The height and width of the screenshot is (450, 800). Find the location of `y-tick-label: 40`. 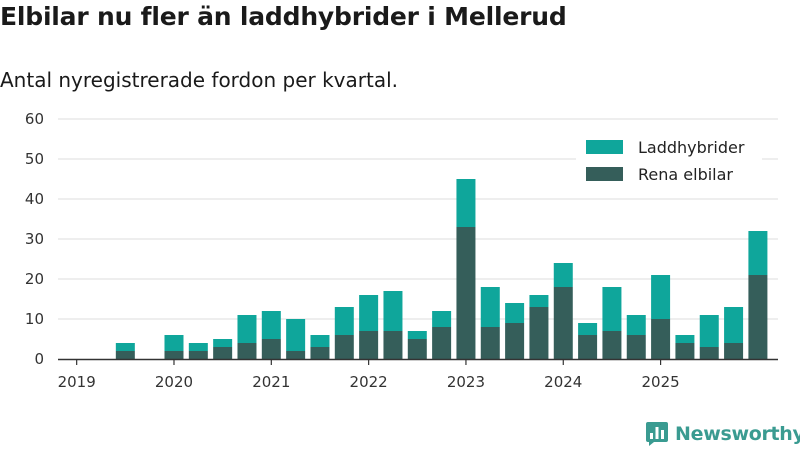

y-tick-label: 40 is located at coordinates (34, 199).